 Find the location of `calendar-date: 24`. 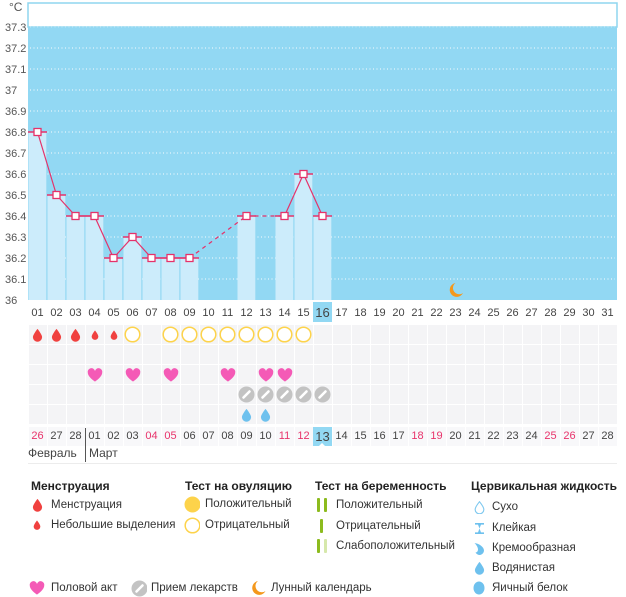

calendar-date: 24 is located at coordinates (531, 436).